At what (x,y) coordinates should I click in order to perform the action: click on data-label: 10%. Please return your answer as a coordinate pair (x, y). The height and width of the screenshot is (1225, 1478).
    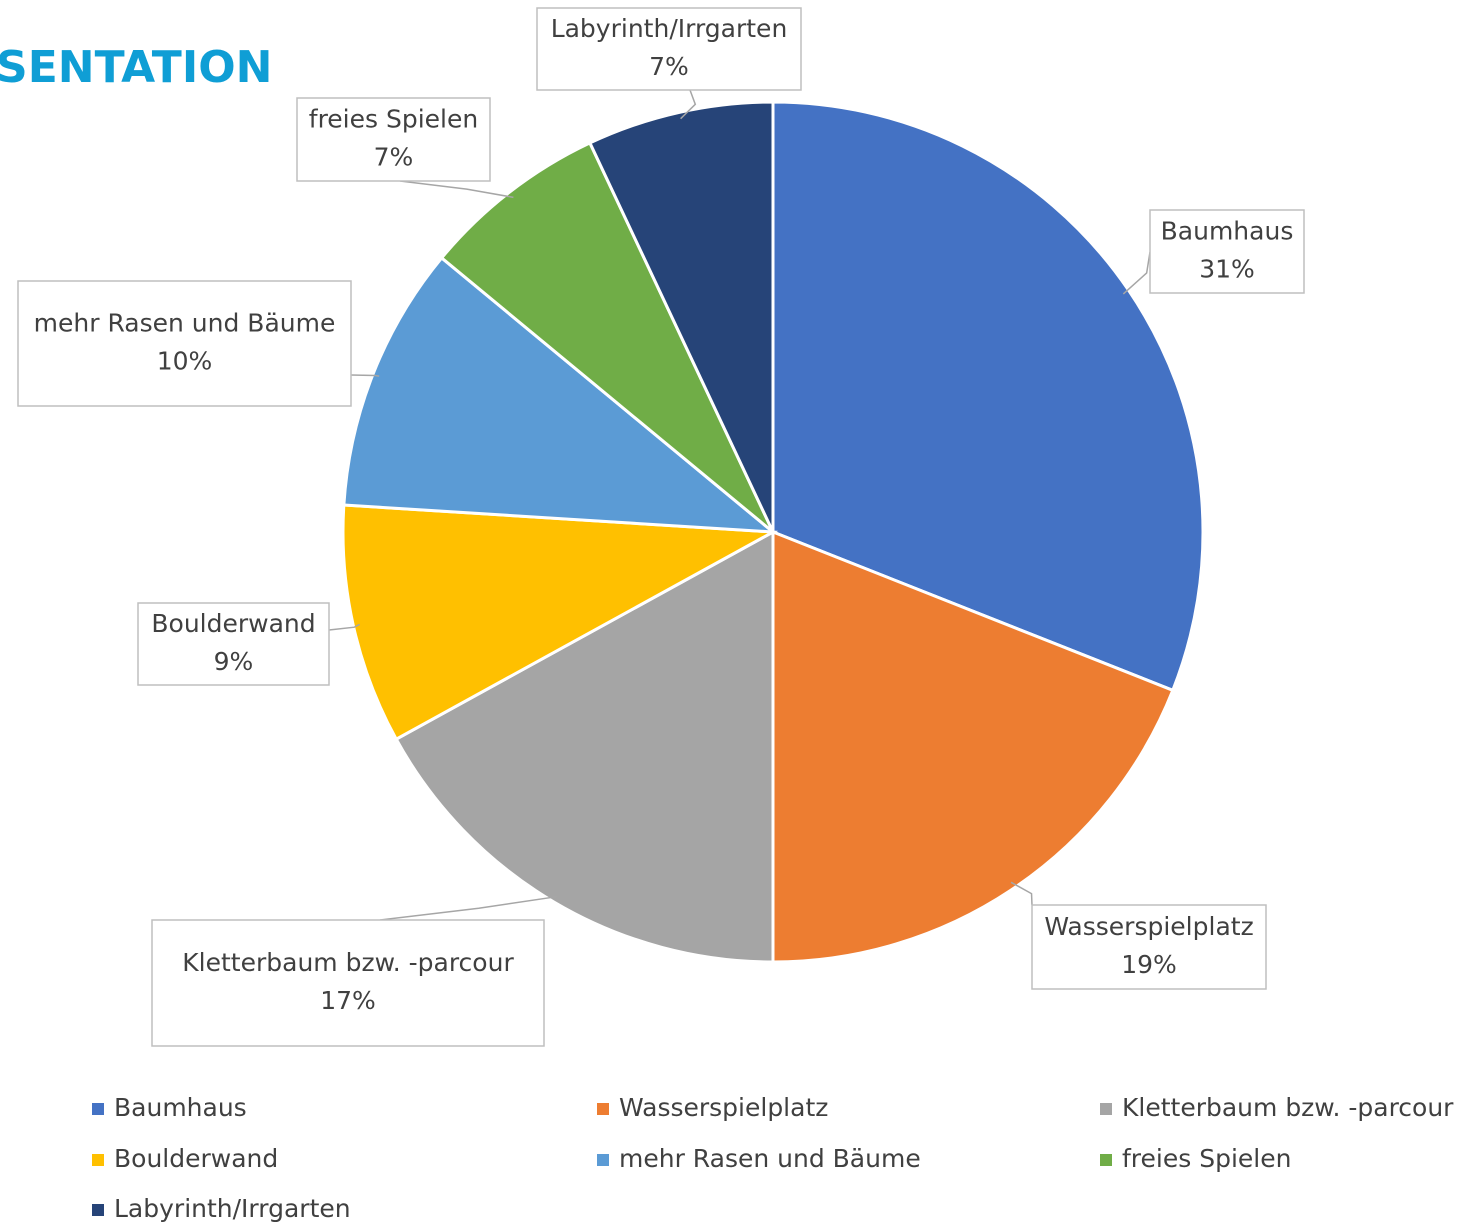
    Looking at the image, I should click on (185, 361).